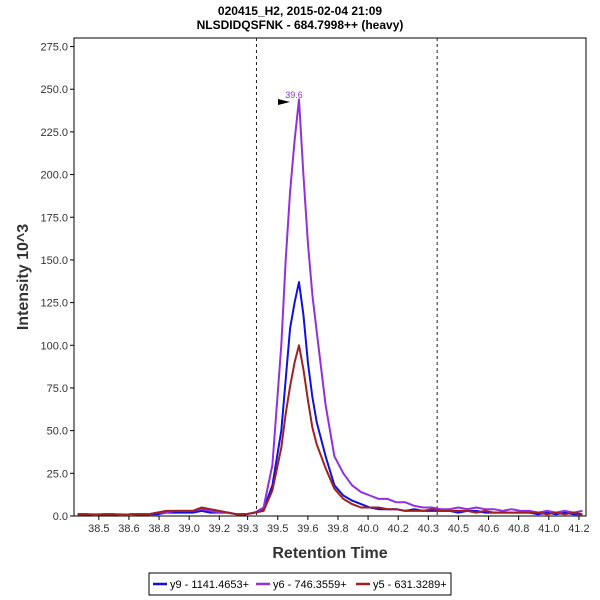  I want to click on y-tick-label: 25.0, so click(57, 474).